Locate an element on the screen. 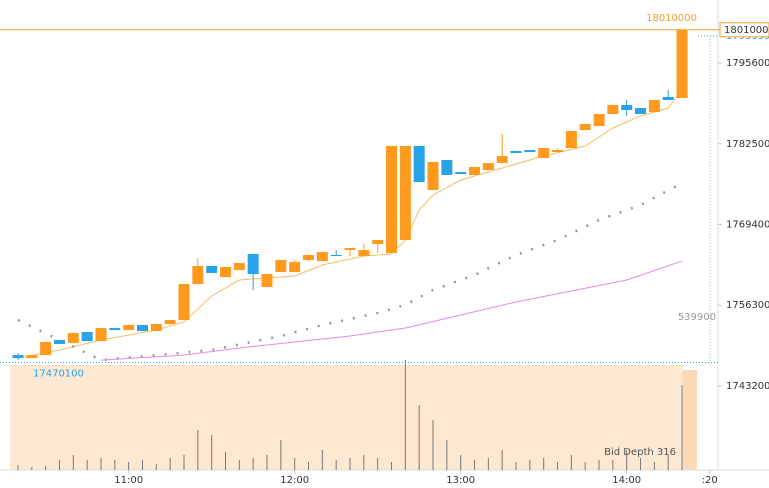 The width and height of the screenshot is (769, 488). x-tick-label: 11:00 is located at coordinates (128, 480).